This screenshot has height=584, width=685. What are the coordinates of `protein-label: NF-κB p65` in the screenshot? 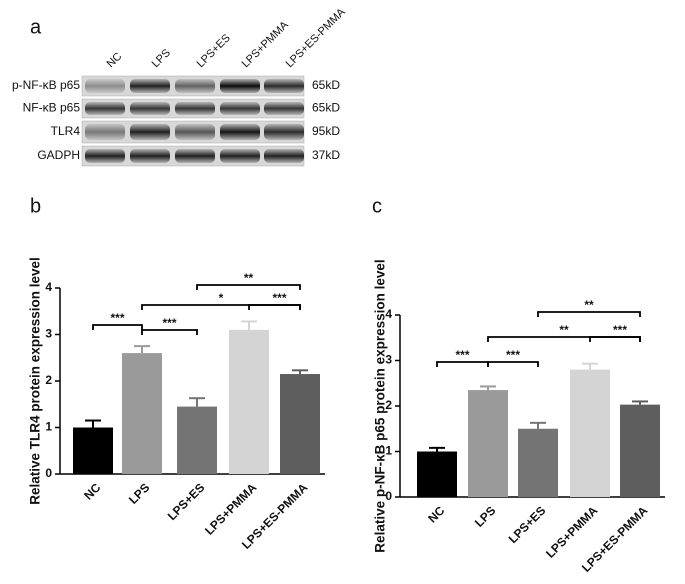 It's located at (52, 108).